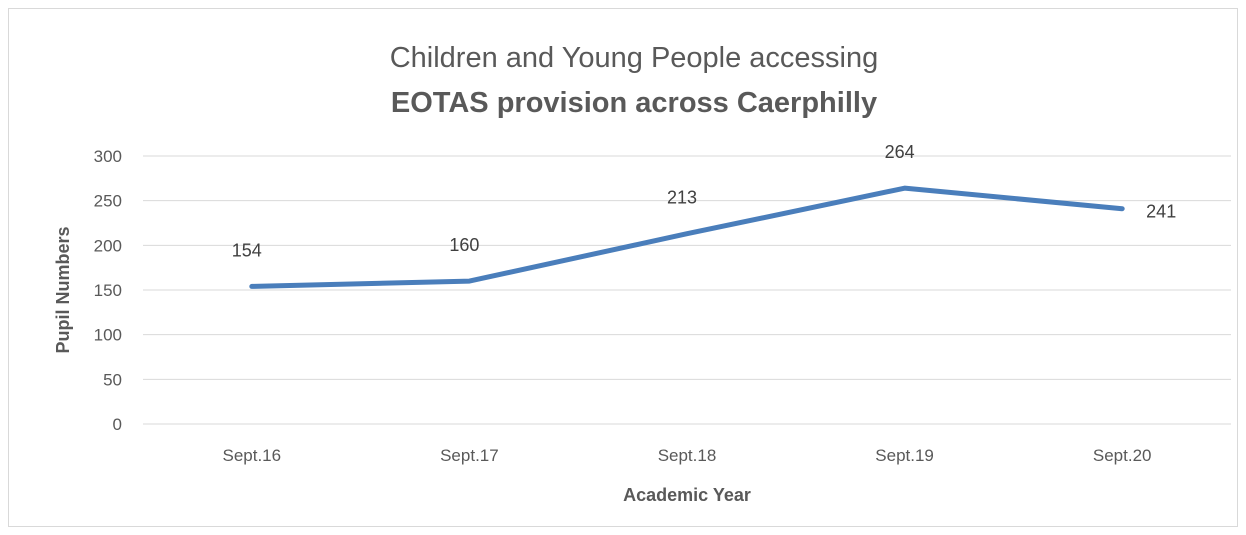  Describe the element at coordinates (251, 455) in the screenshot. I see `x-tick-label: Sept.16` at that location.